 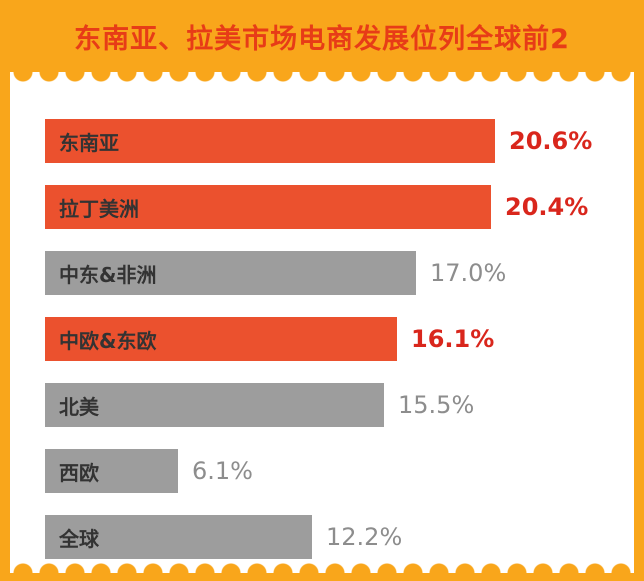 I want to click on bar-value-label: 20.6%, so click(x=551, y=141).